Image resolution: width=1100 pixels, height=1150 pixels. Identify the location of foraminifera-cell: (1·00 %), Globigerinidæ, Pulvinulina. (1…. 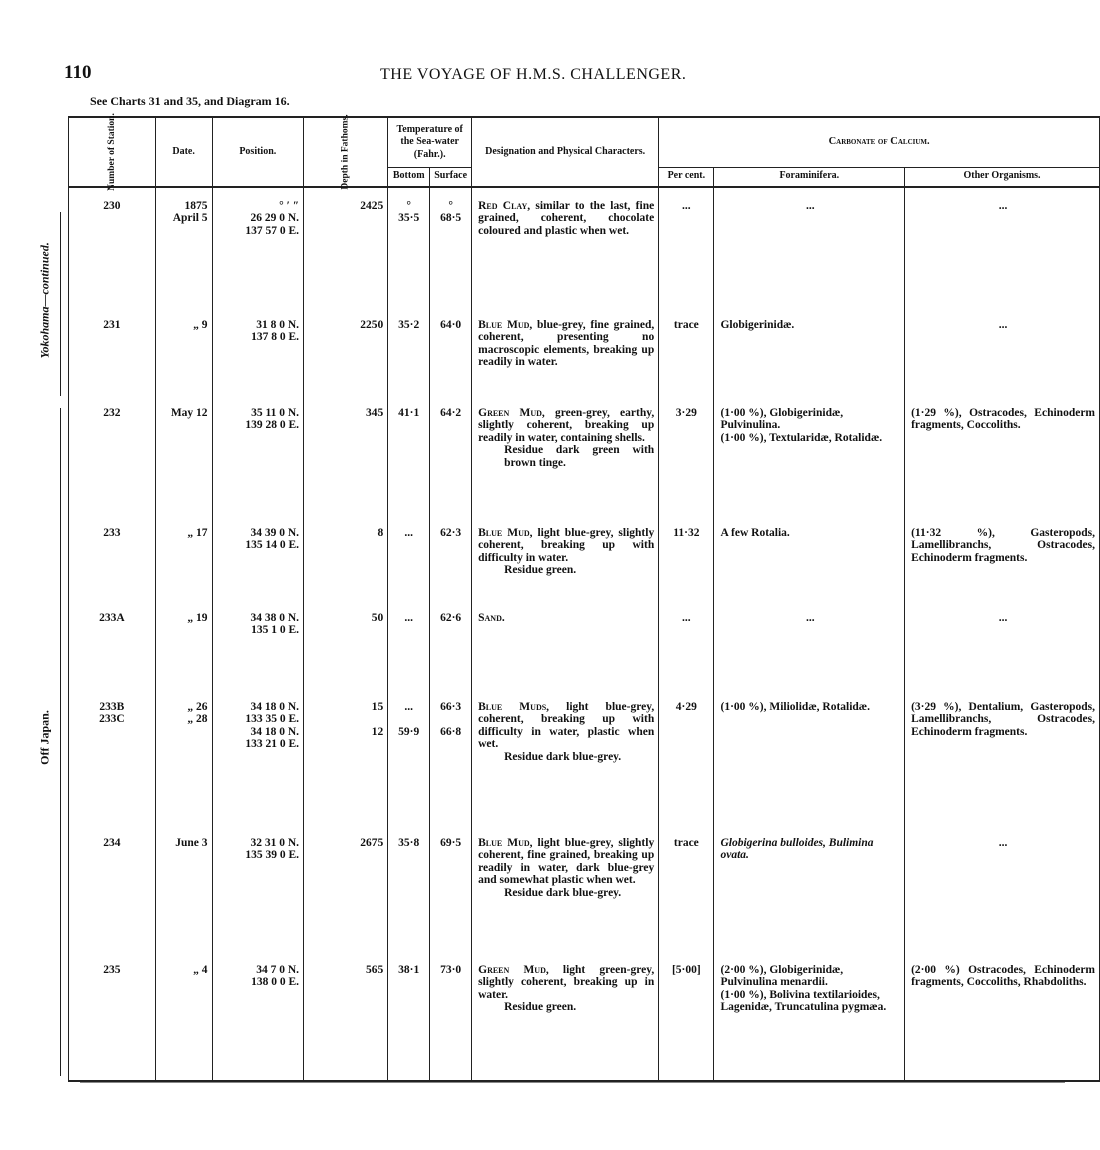
(809, 458).